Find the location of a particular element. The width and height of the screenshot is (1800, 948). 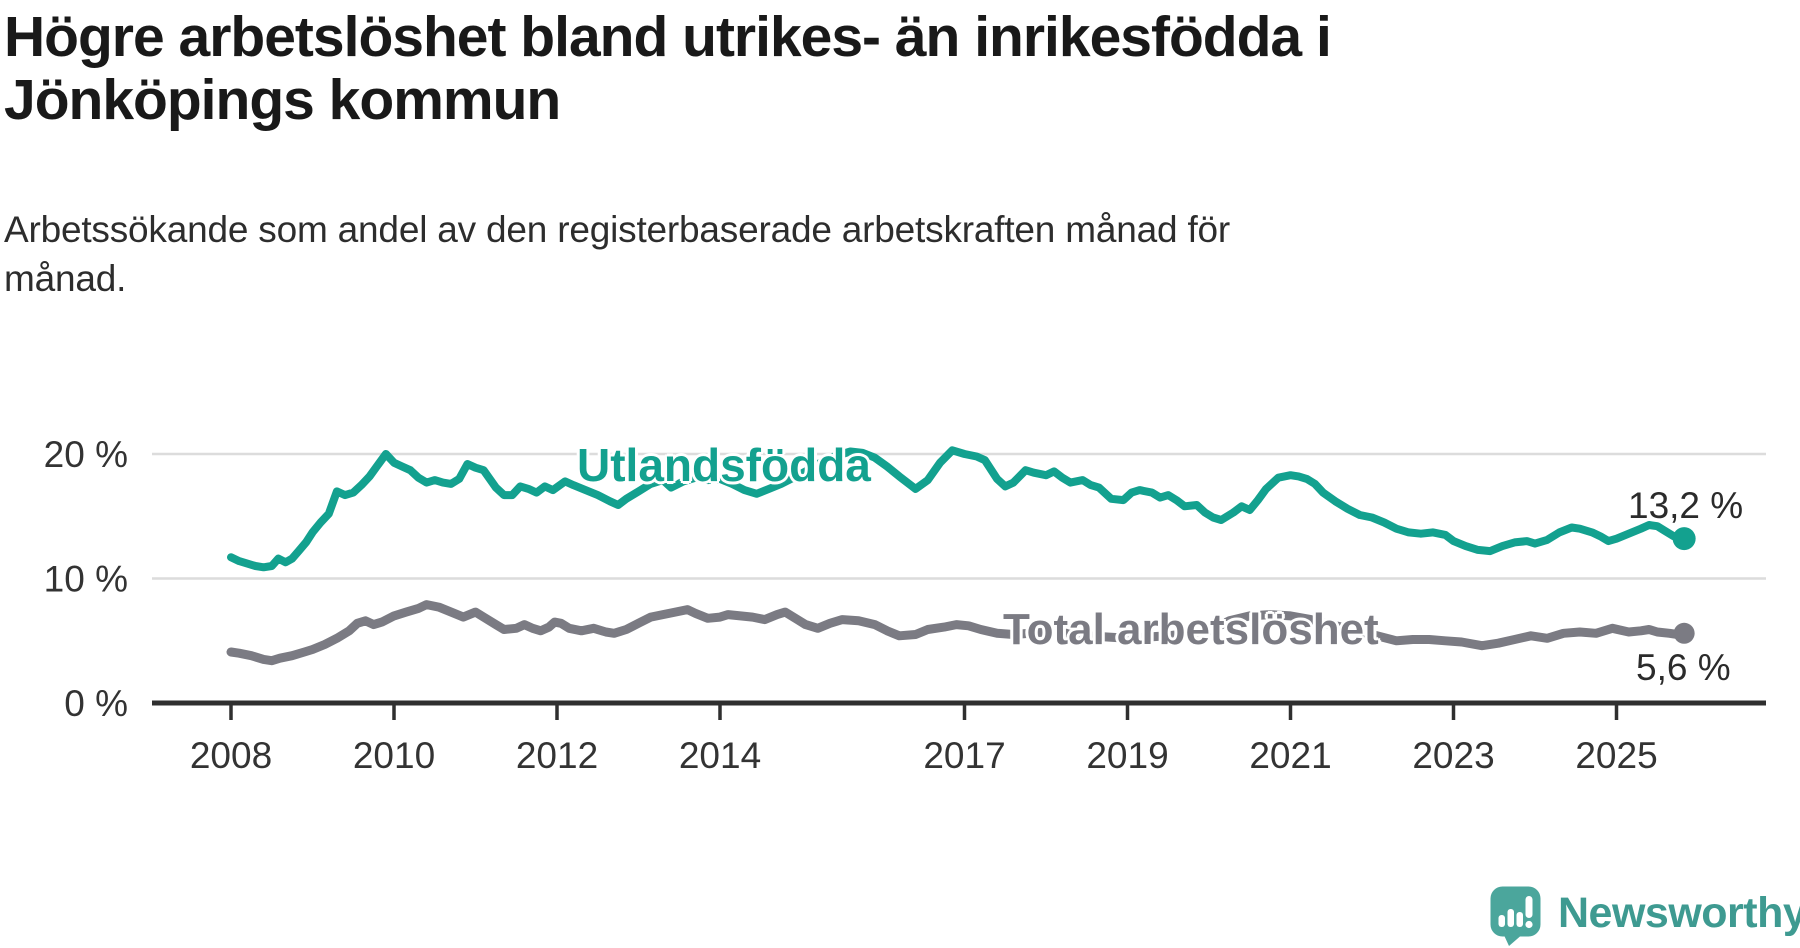

series-label-utlandsfodda: Utlandsfödda is located at coordinates (724, 465).